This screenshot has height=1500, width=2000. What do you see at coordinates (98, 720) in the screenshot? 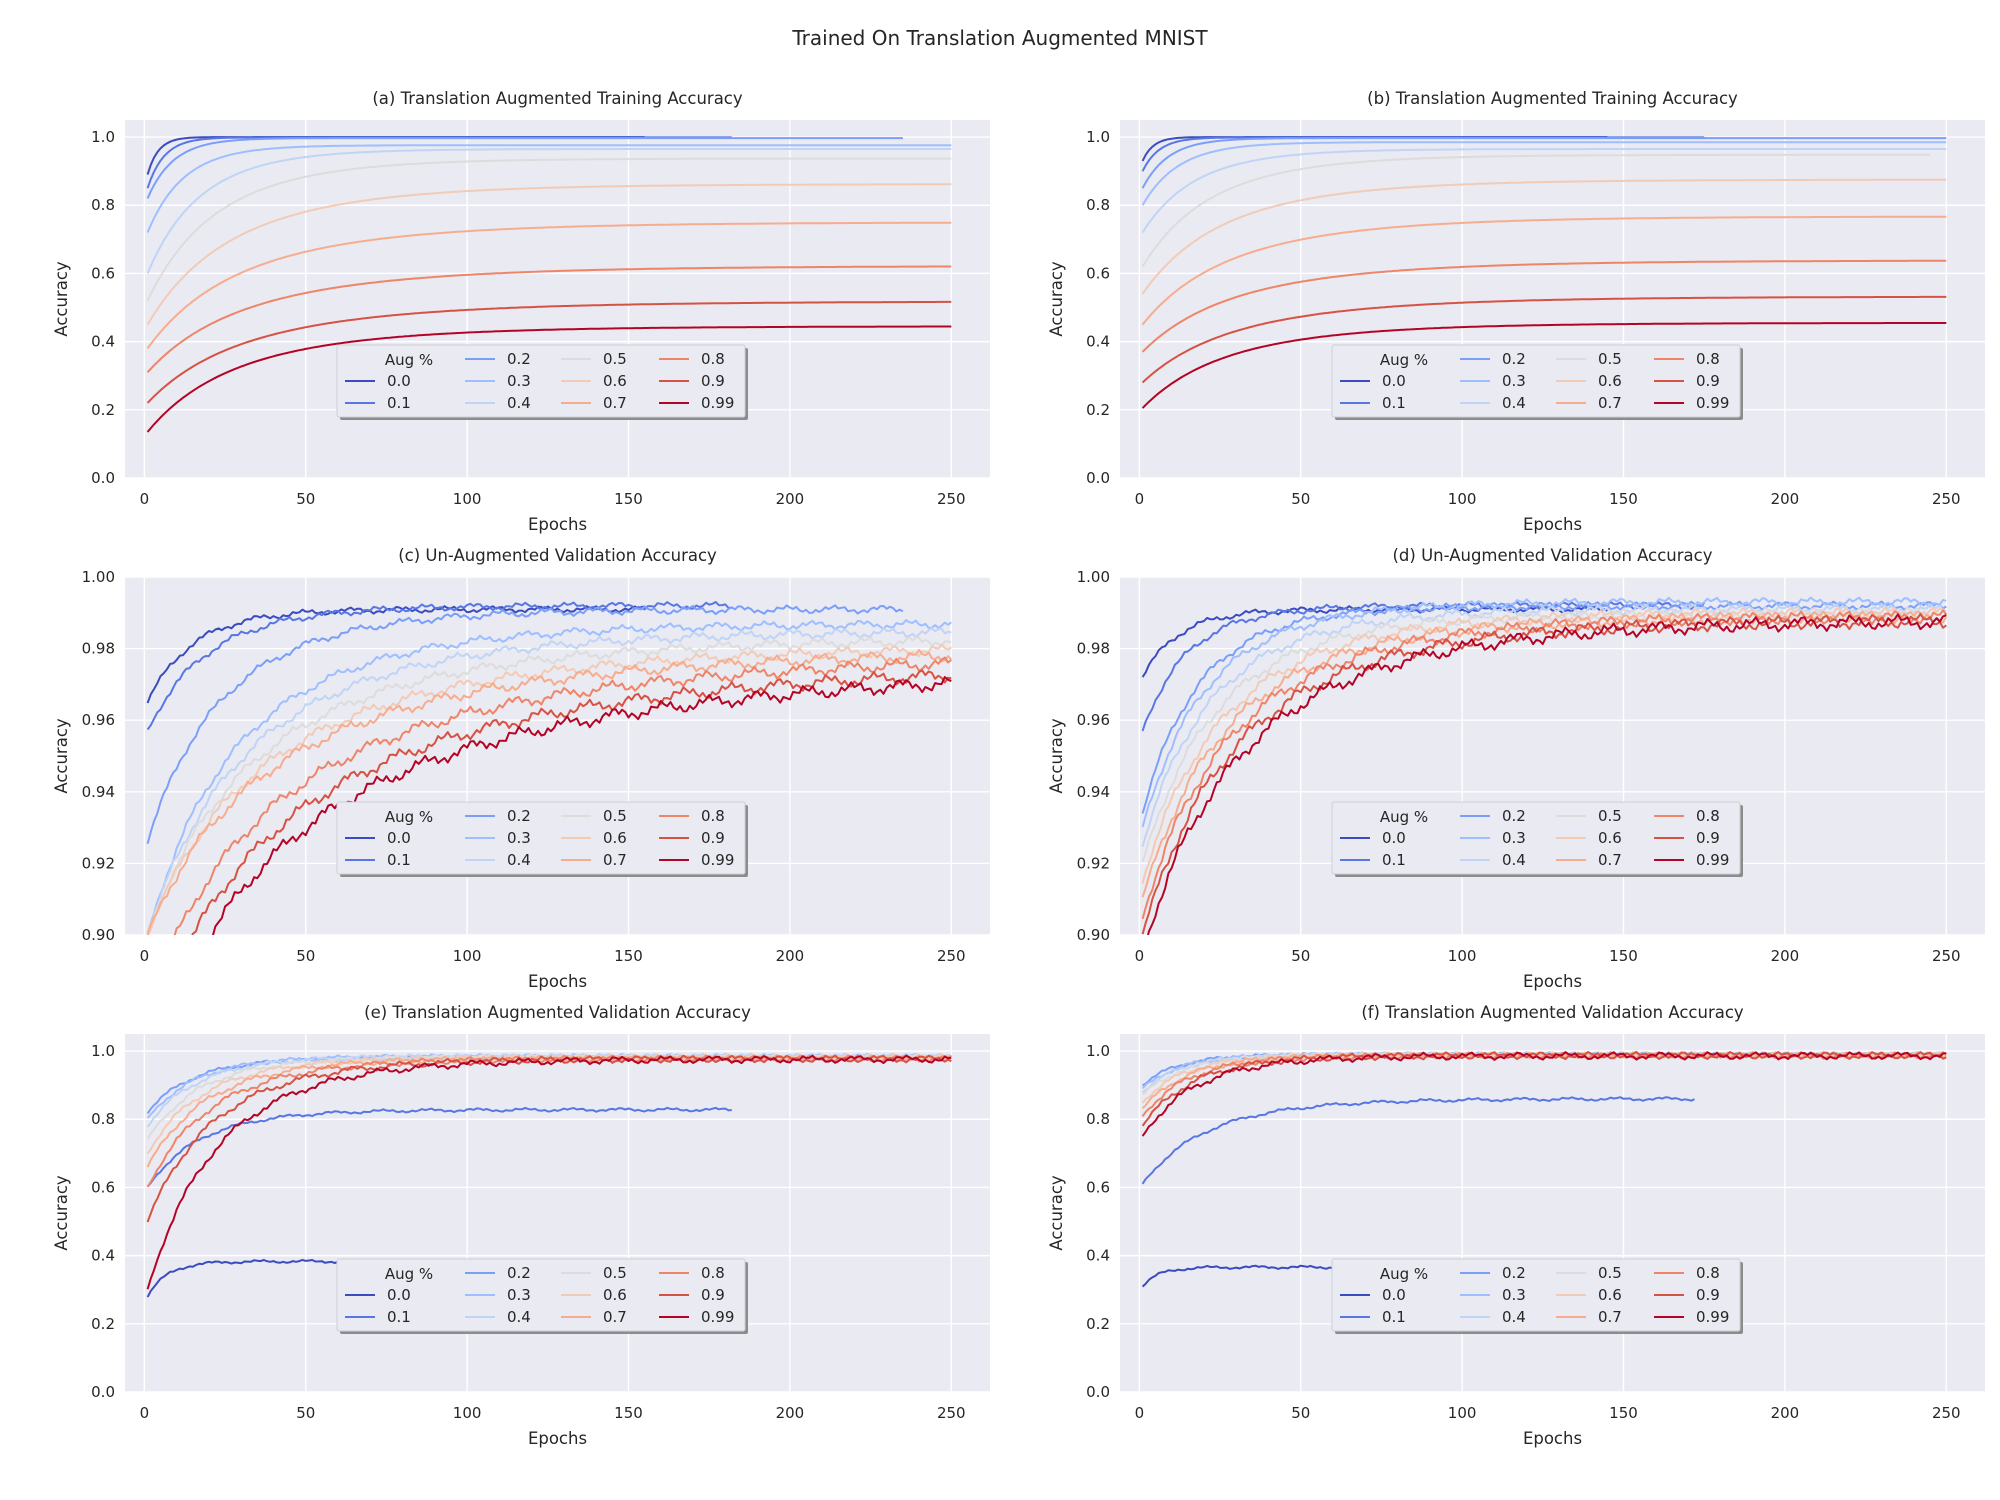
I see `y-tick-label: 0.96` at bounding box center [98, 720].